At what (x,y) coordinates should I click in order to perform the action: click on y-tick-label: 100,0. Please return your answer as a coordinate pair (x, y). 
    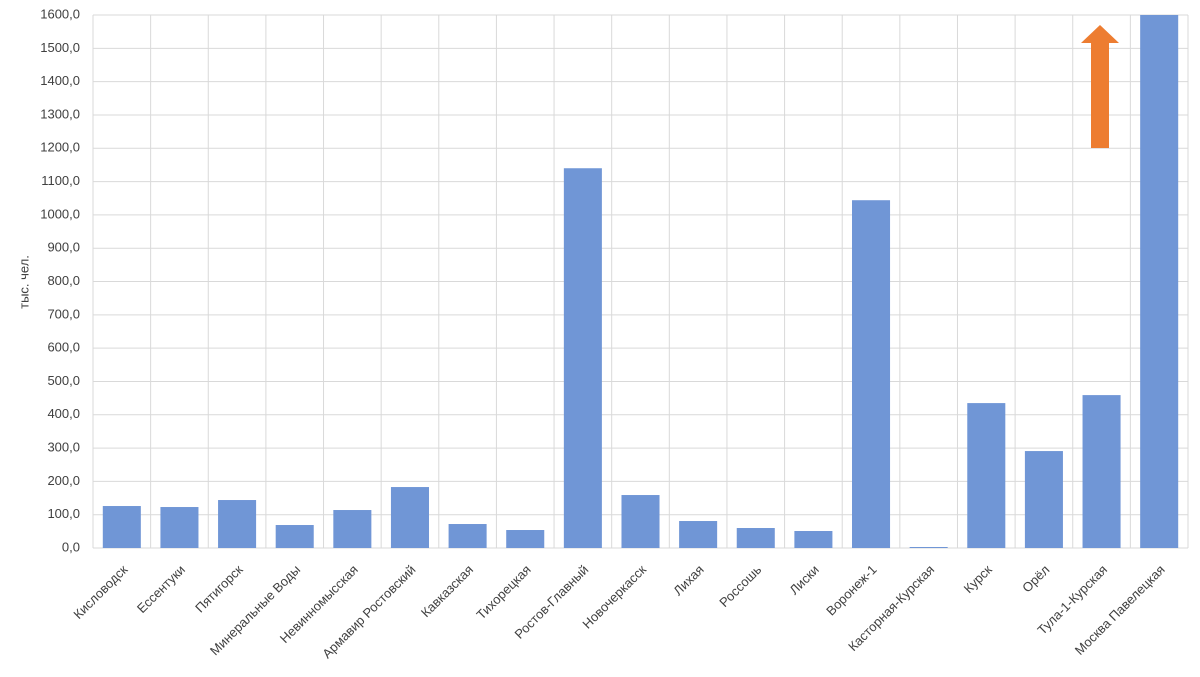
    Looking at the image, I should click on (63, 513).